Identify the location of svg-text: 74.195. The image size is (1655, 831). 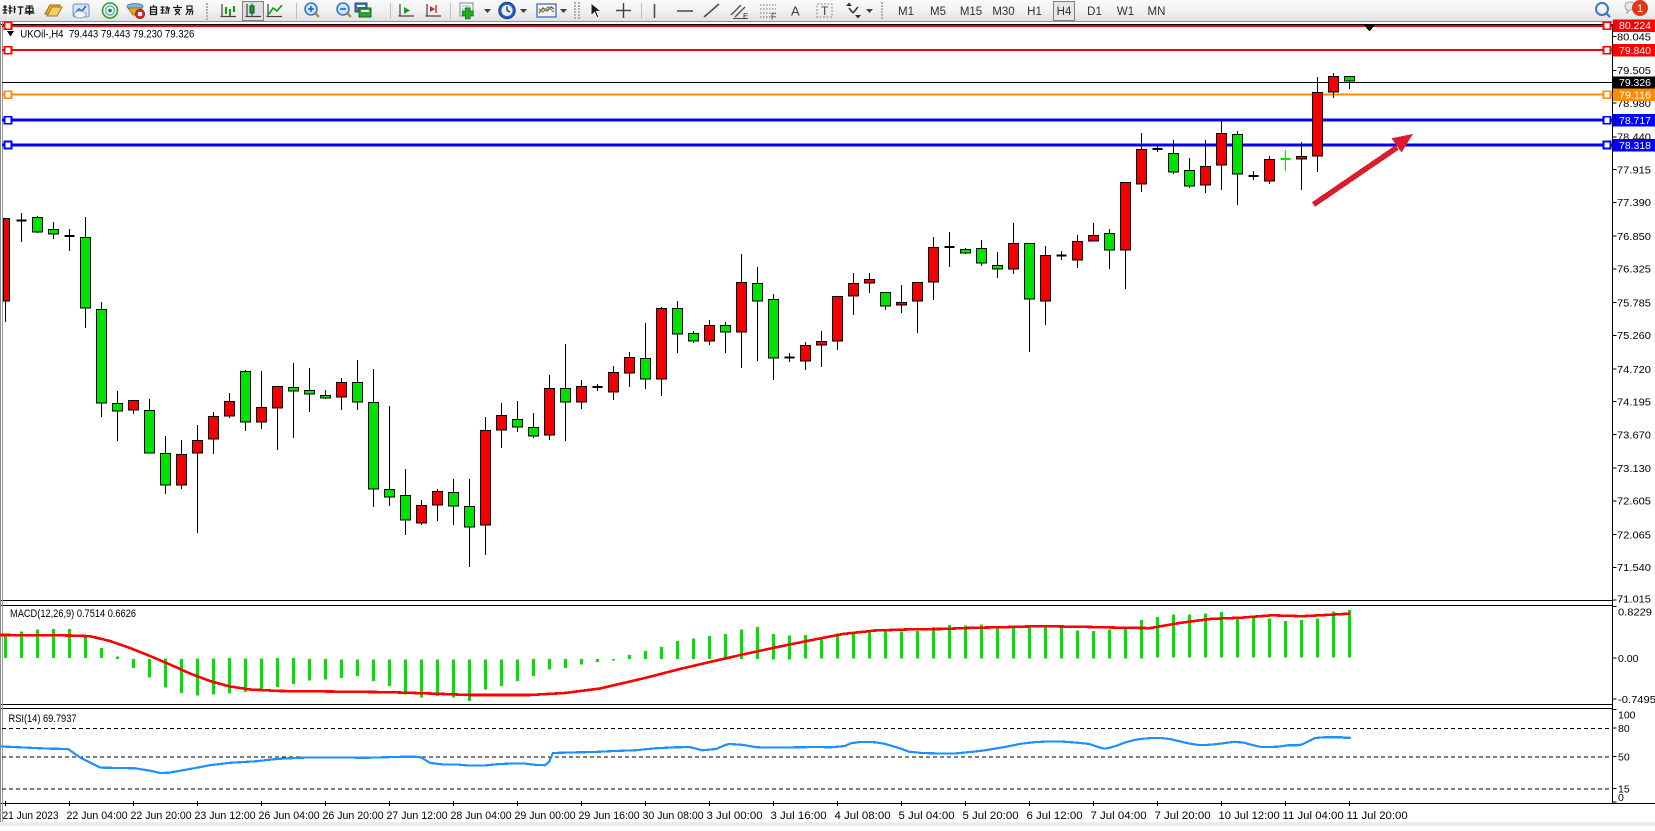
(1634, 403).